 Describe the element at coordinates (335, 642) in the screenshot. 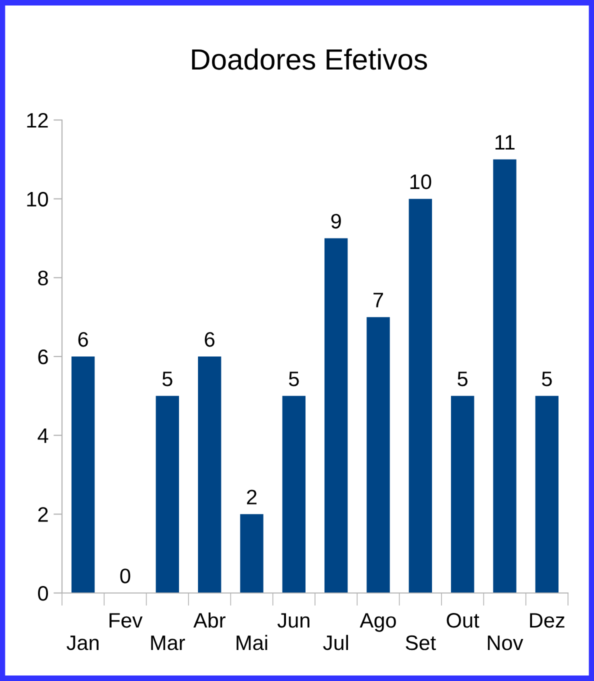

I see `x-tick-label: Jul` at that location.